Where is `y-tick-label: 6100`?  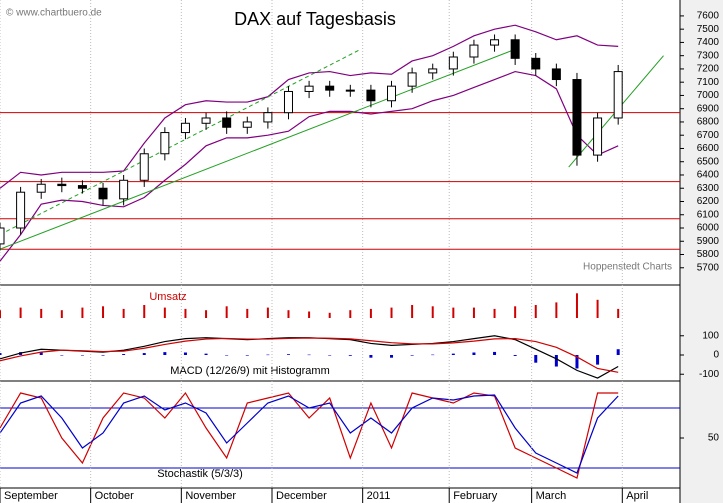 y-tick-label: 6100 is located at coordinates (708, 214).